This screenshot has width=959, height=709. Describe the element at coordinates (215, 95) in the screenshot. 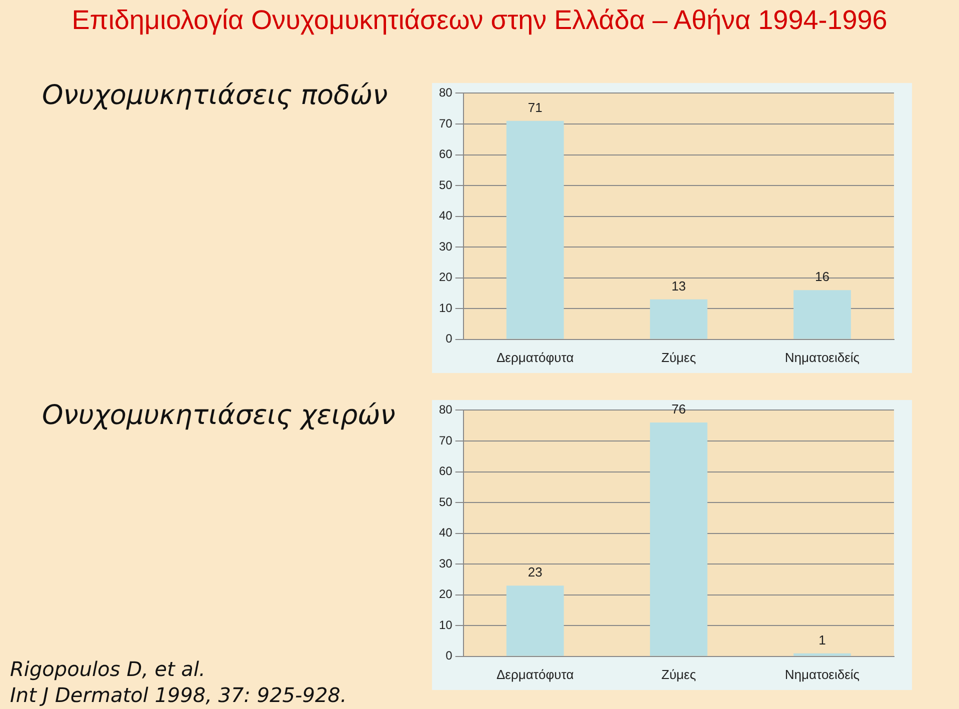

I see `text: Ονυχομυκητιάσεις ποδών` at that location.